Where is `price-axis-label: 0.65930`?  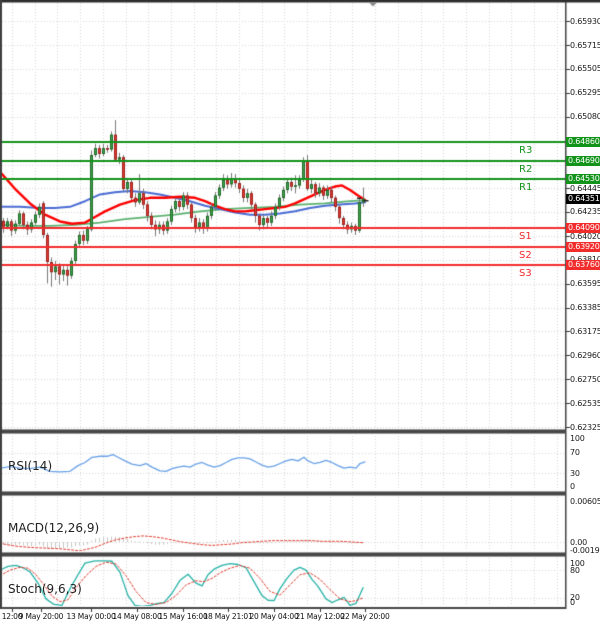 price-axis-label: 0.65930 is located at coordinates (585, 21).